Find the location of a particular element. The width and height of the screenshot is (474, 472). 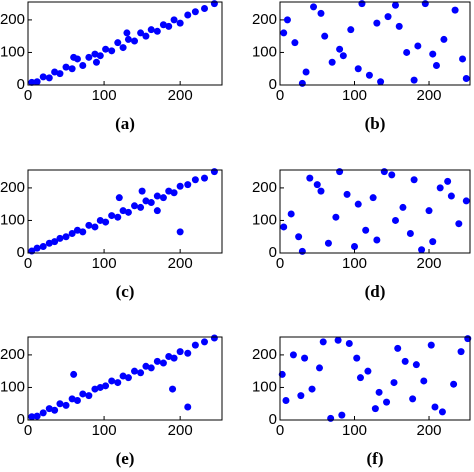

axes-box is located at coordinates (375, 378).